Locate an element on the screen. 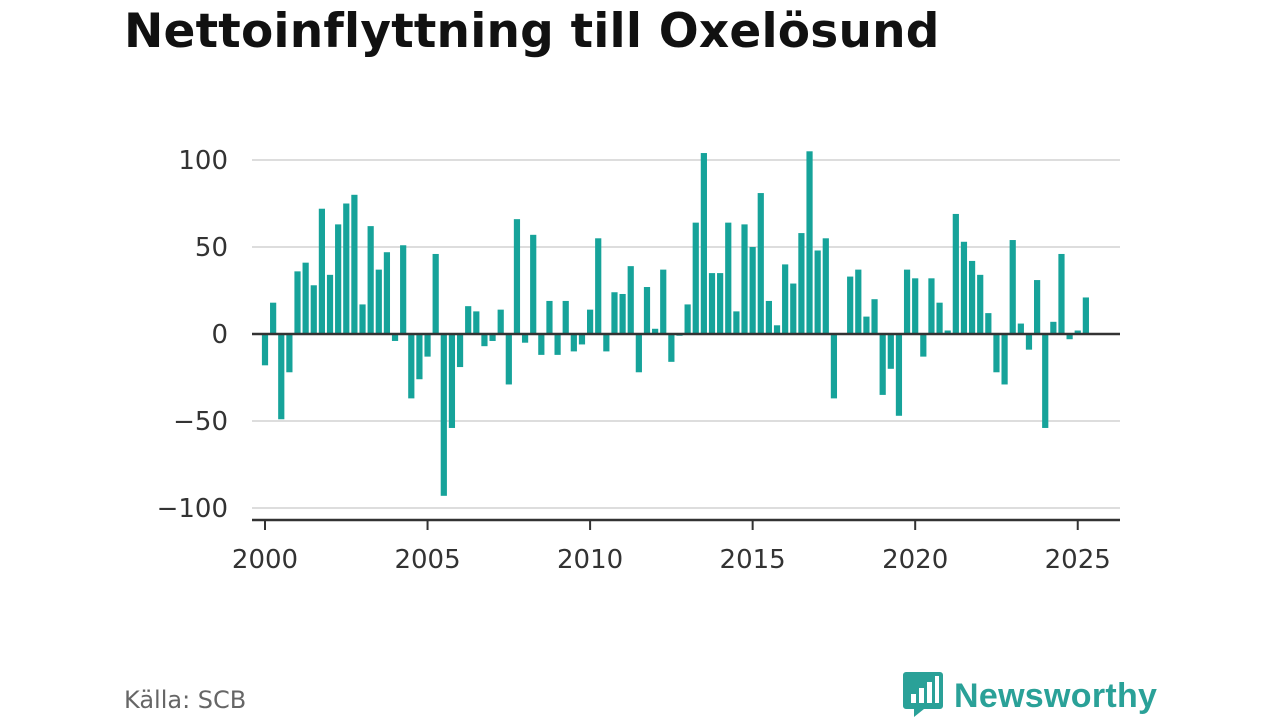 The image size is (1280, 722). y-tick-label: 100 is located at coordinates (203, 161).